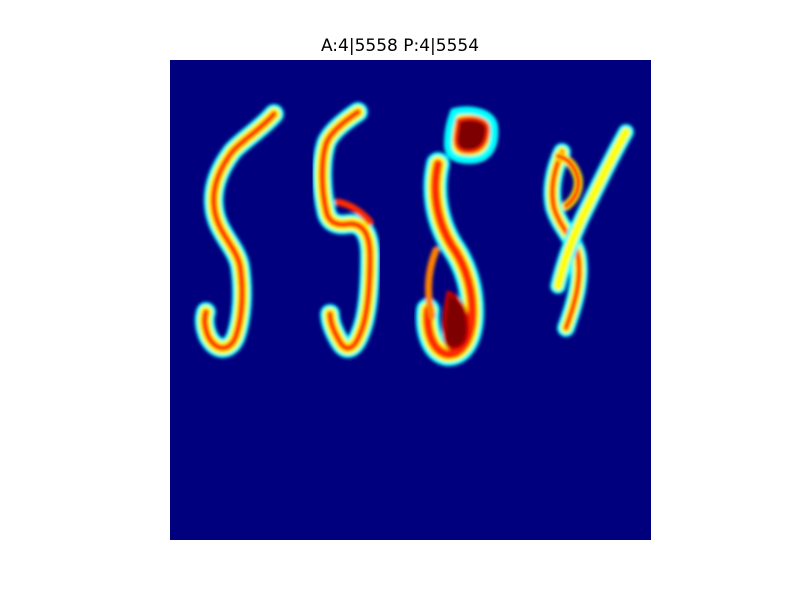 The width and height of the screenshot is (800, 600). I want to click on digit-2-stroke, so click(346, 230).